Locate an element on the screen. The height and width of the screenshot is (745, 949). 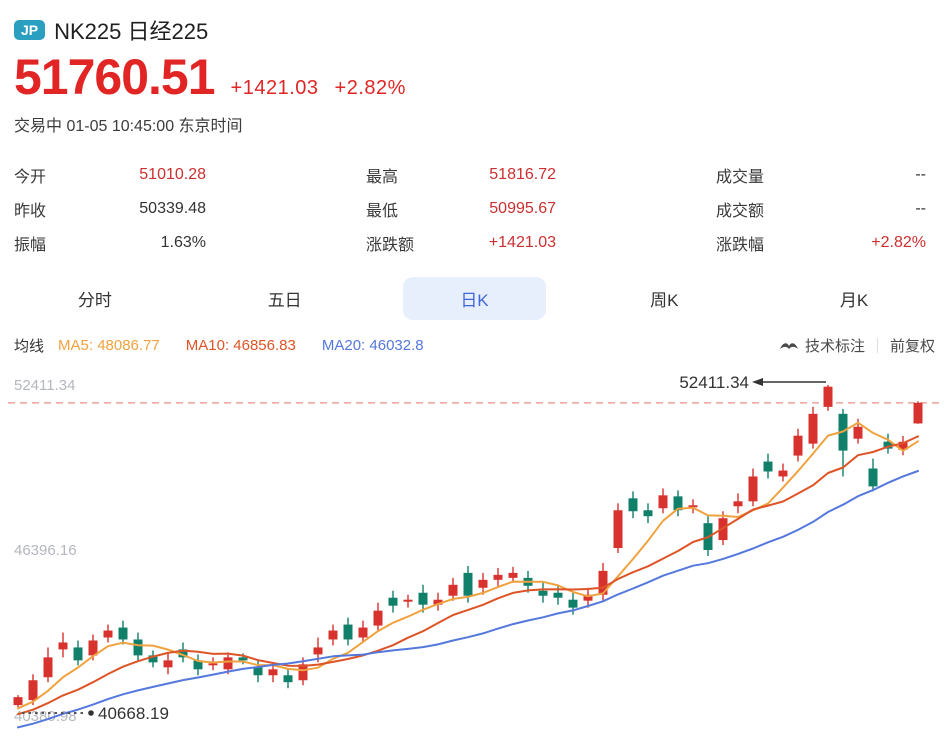
trading-status: 交易中 01-05 10:45:00 东京时间 is located at coordinates (128, 126).